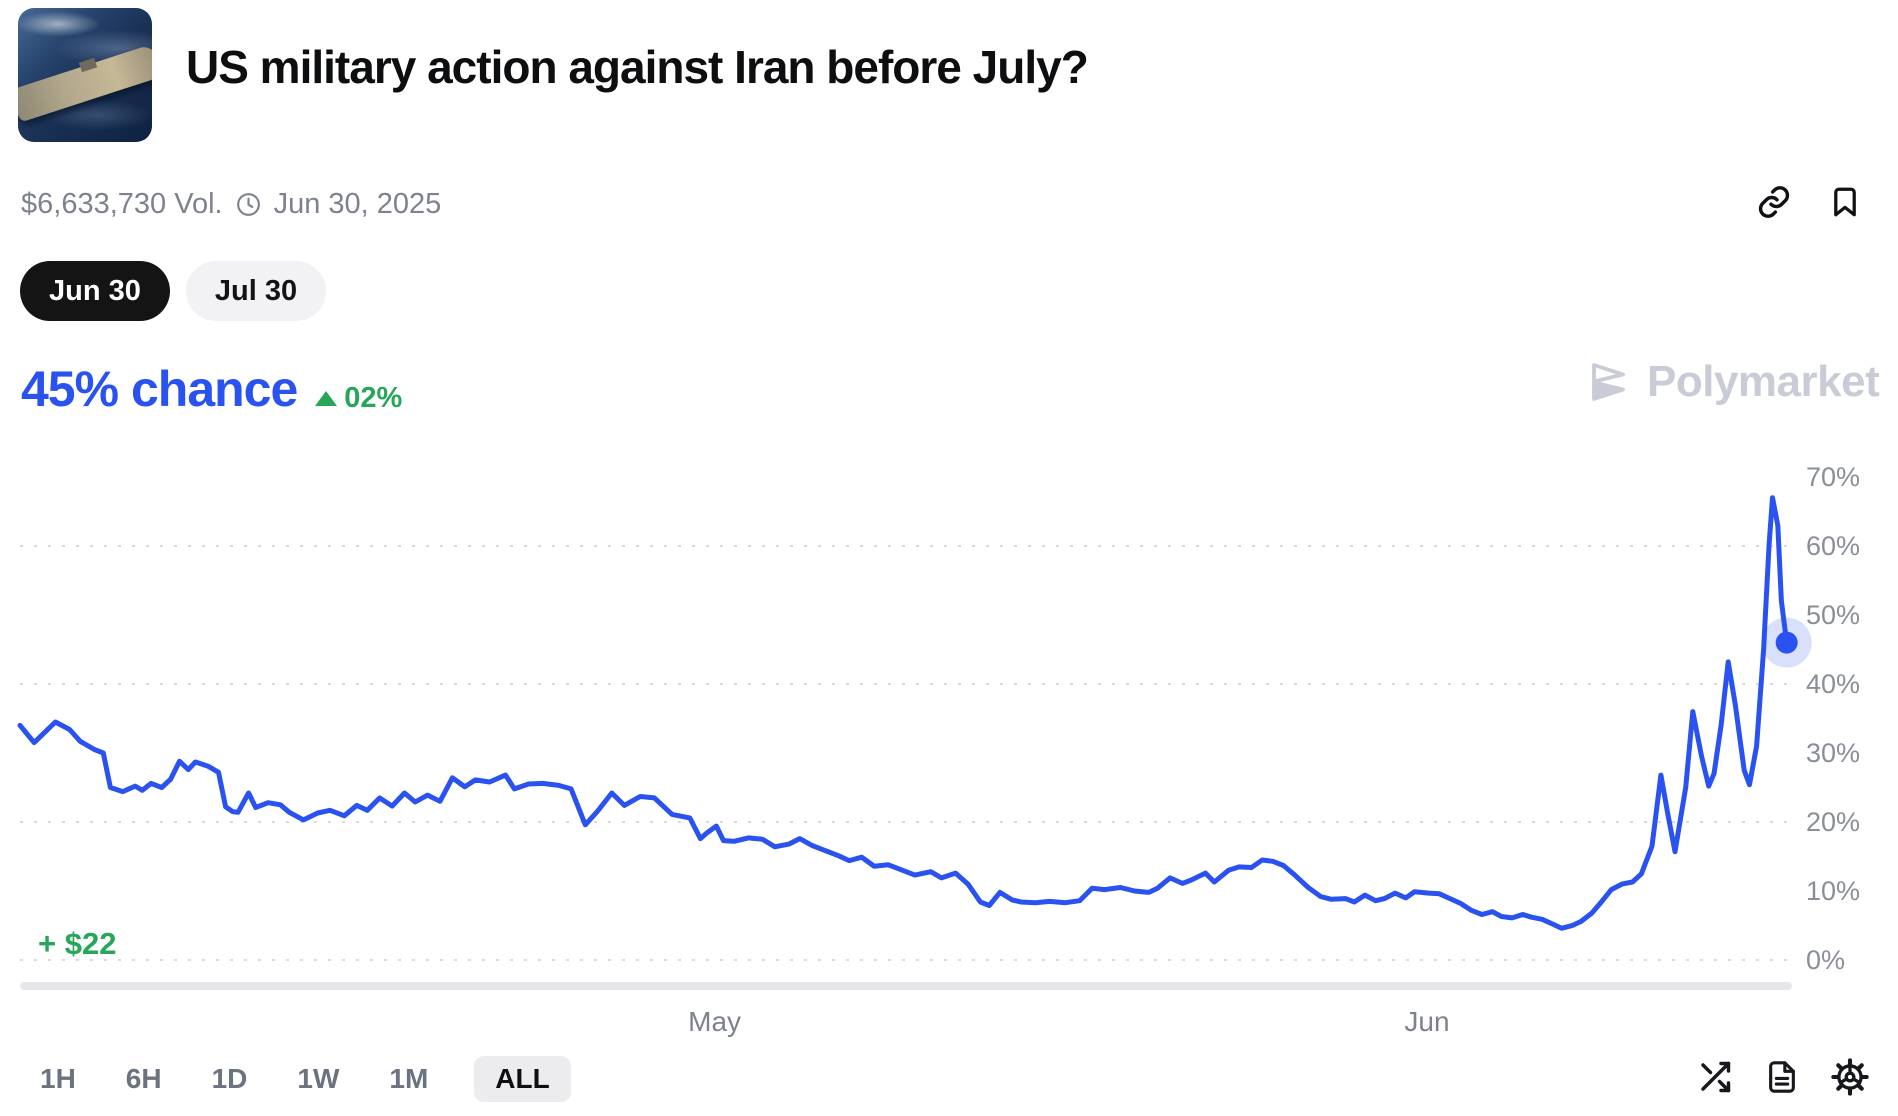 This screenshot has width=1898, height=1116. I want to click on current-point-halo, so click(1786, 642).